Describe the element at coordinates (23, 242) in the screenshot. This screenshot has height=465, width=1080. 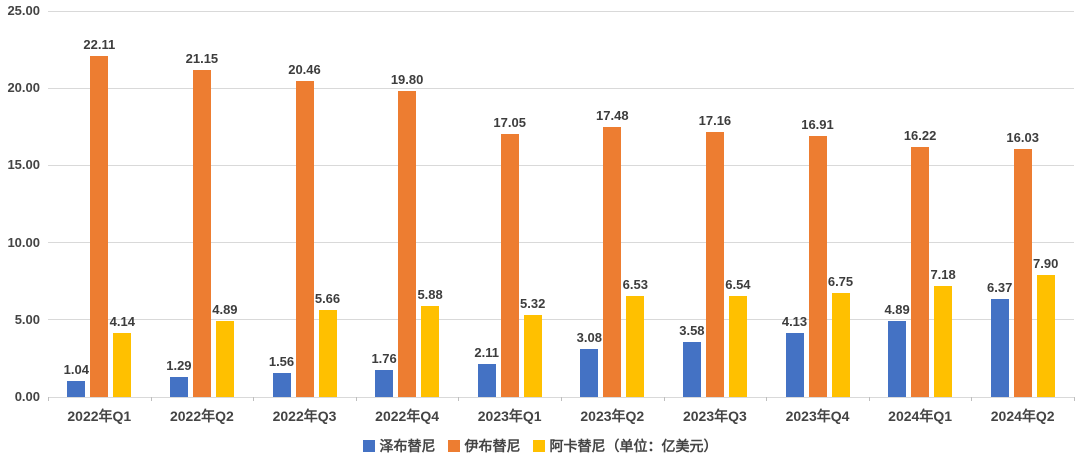
I see `y-axis-tick-label: 10.00` at that location.